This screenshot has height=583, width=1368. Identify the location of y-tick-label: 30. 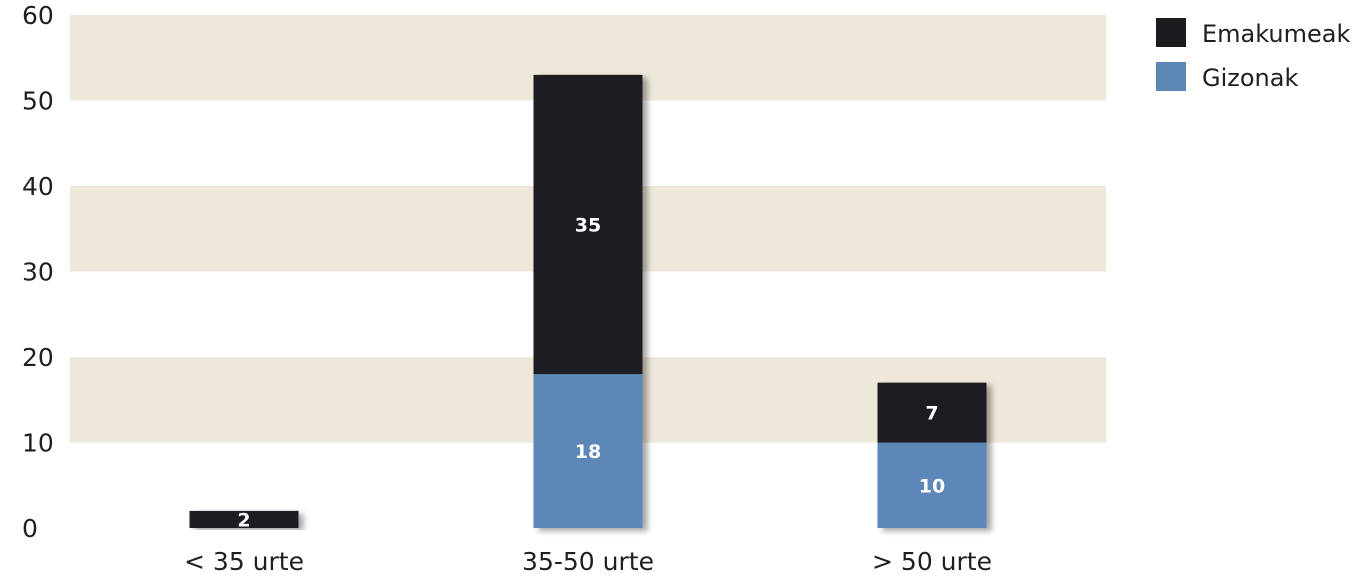
(38, 272).